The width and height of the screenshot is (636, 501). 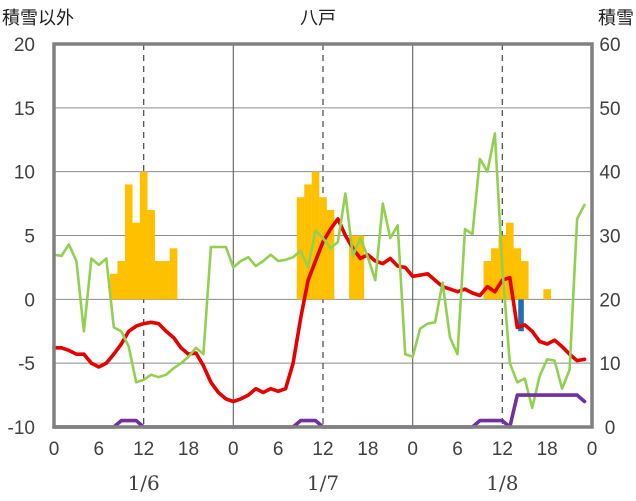 What do you see at coordinates (24, 173) in the screenshot?
I see `left-tick-label: 10` at bounding box center [24, 173].